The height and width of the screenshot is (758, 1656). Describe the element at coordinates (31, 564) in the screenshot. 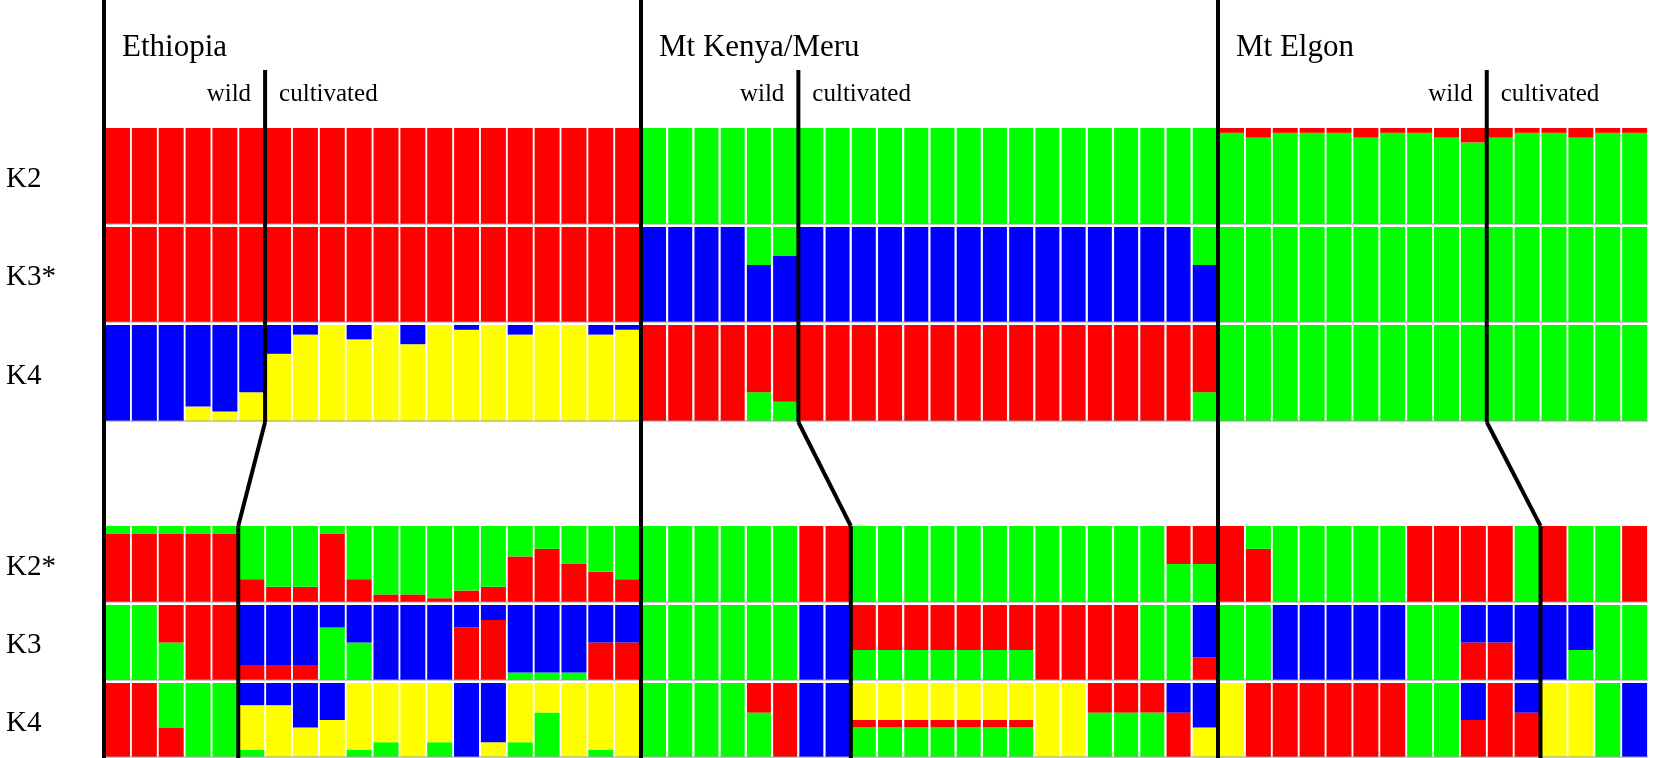

I see `y-axis-title: K2*` at that location.